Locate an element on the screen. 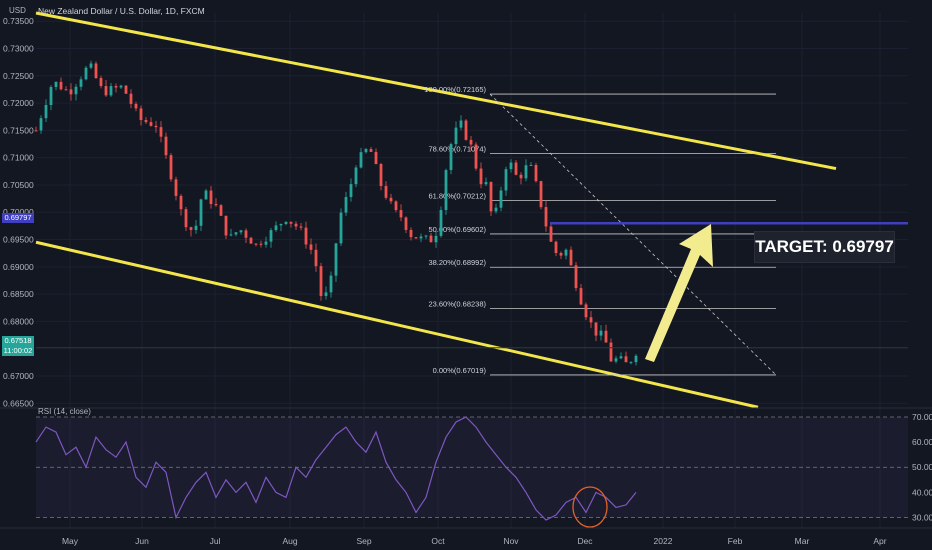 This screenshot has height=550, width=932. target-price-text: 0.69797 is located at coordinates (18, 217).